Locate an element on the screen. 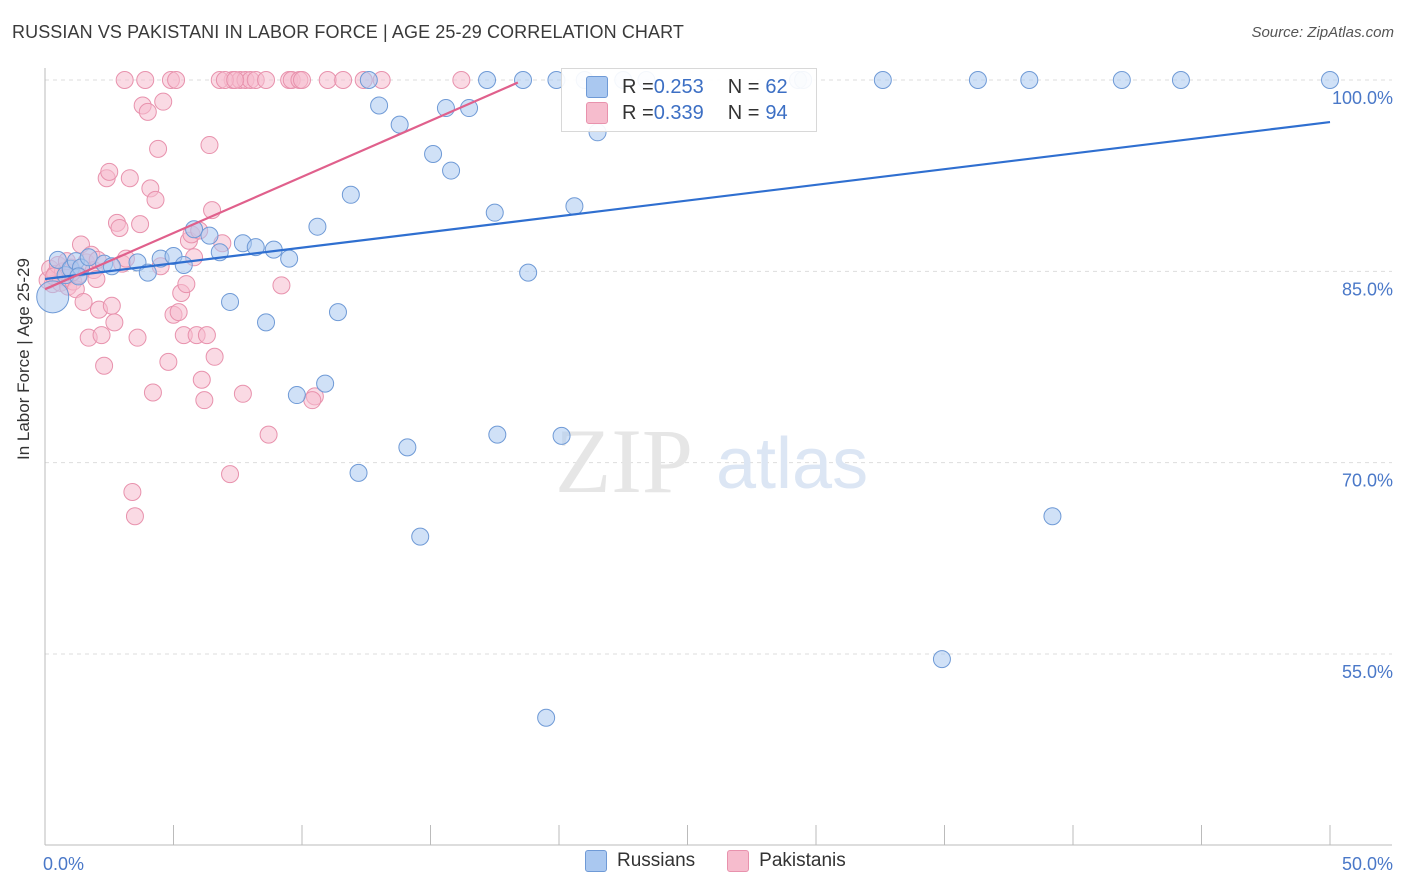  pakistanis-n-label: N = is located at coordinates (743, 112).